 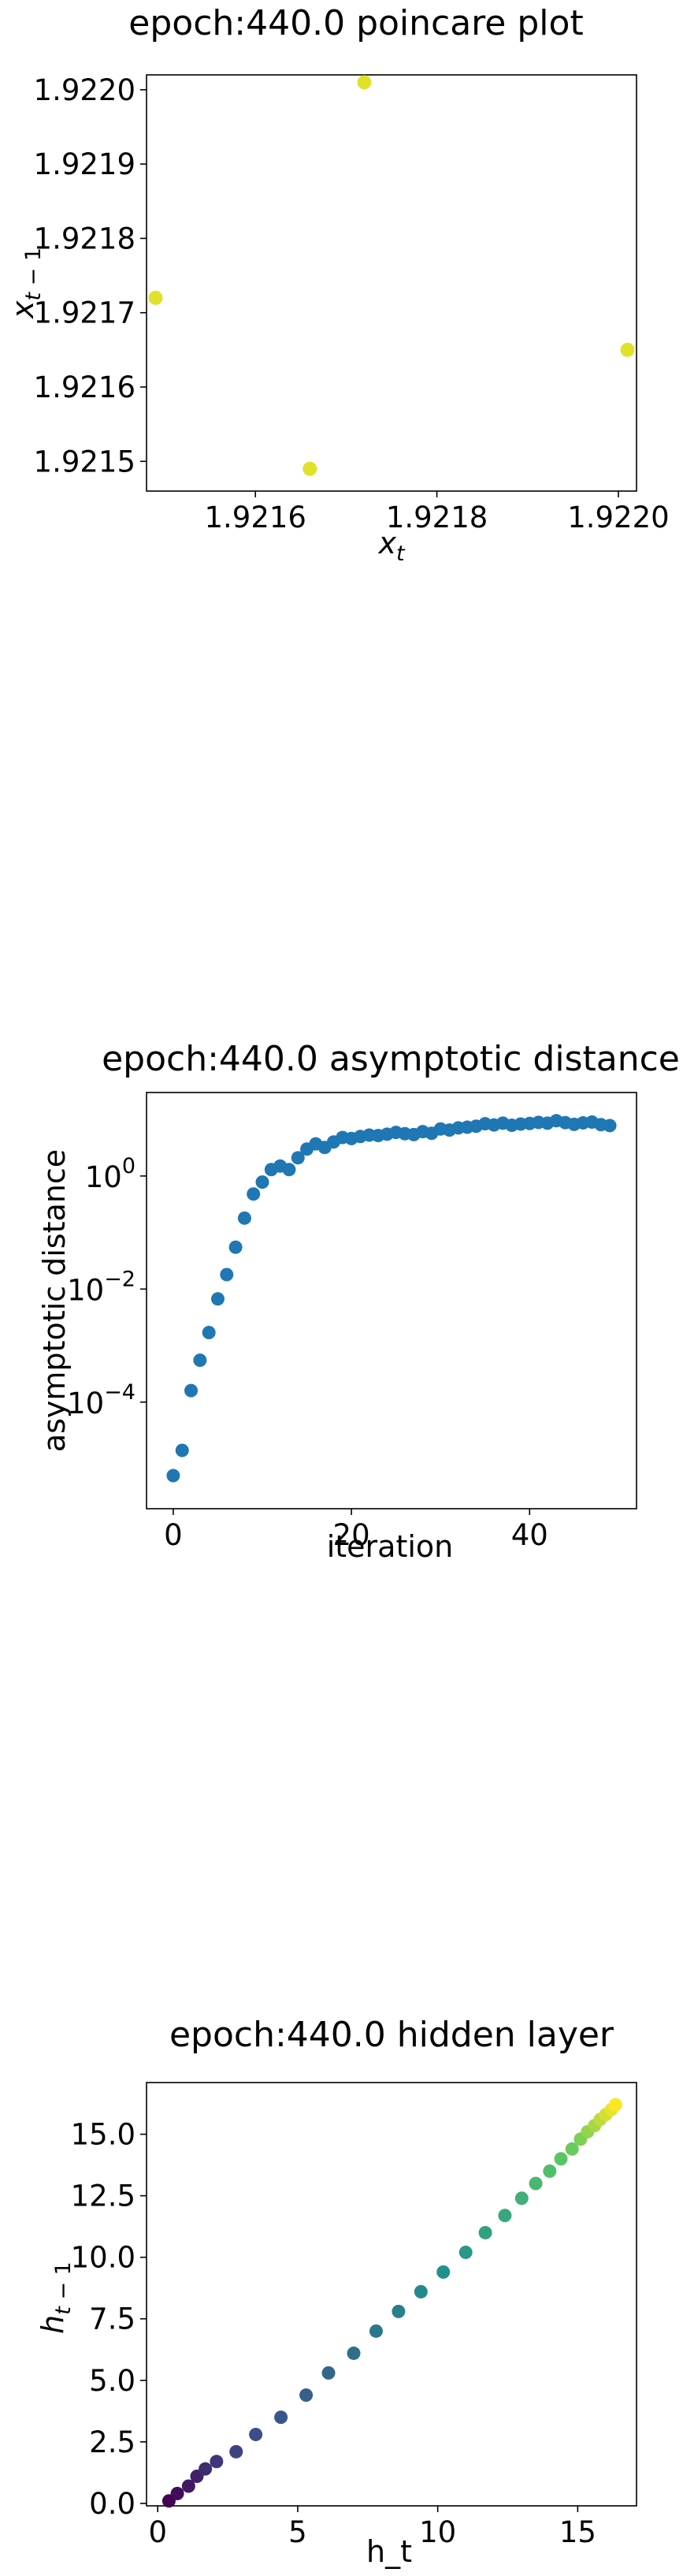 I want to click on y-tick-label: 1.9217, so click(x=84, y=313).